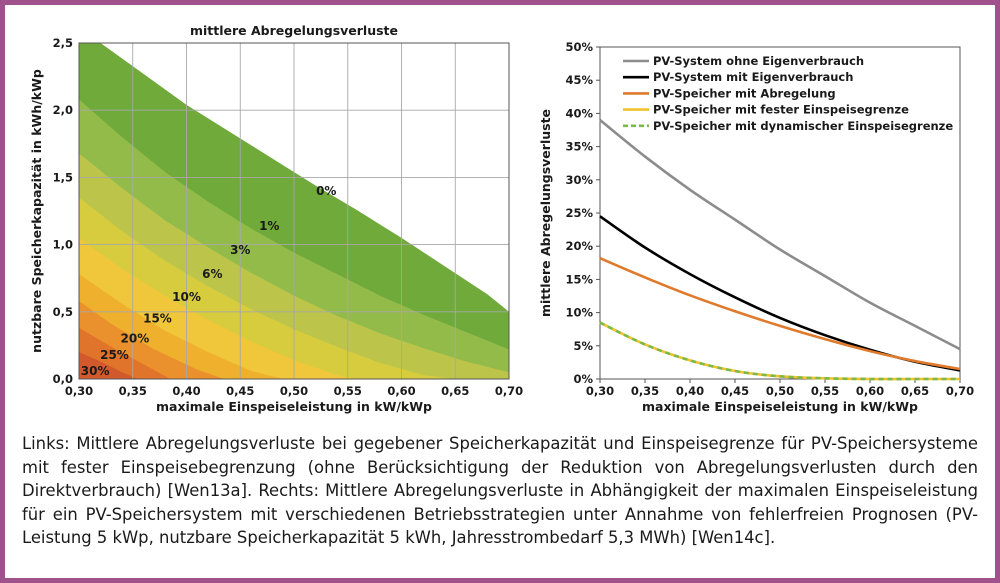  What do you see at coordinates (63, 43) in the screenshot?
I see `left-y-tick-label: 2,5` at bounding box center [63, 43].